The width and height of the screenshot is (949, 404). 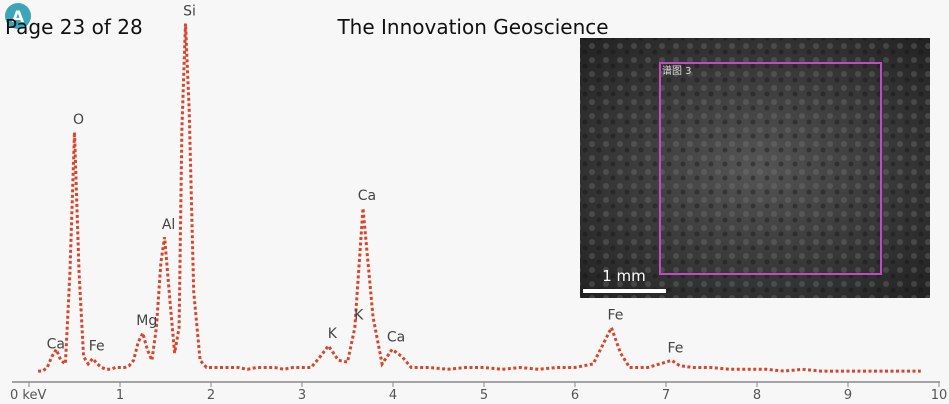 What do you see at coordinates (575, 395) in the screenshot?
I see `x-tick-label: 6` at bounding box center [575, 395].